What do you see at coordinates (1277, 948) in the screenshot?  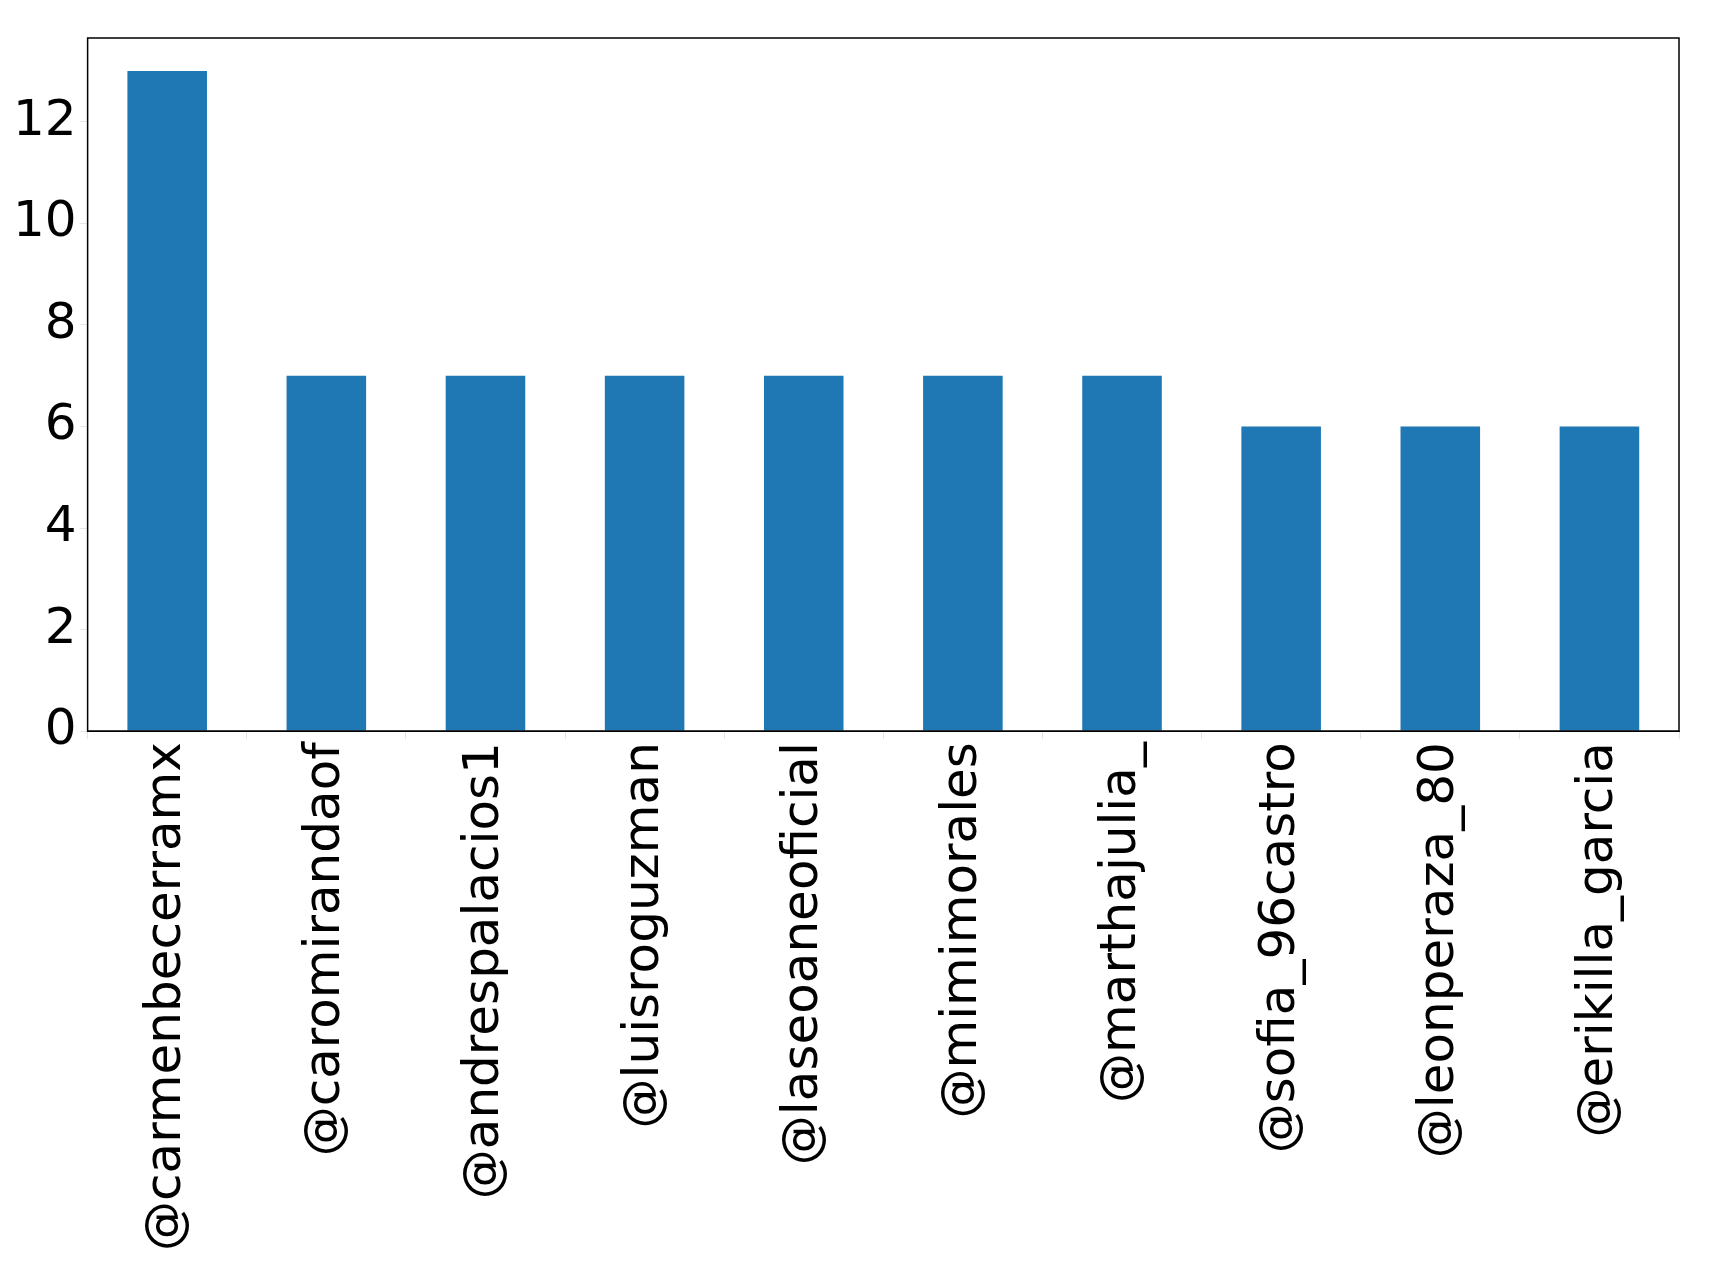 I see `x-tick-label: @sofia_96castro` at bounding box center [1277, 948].